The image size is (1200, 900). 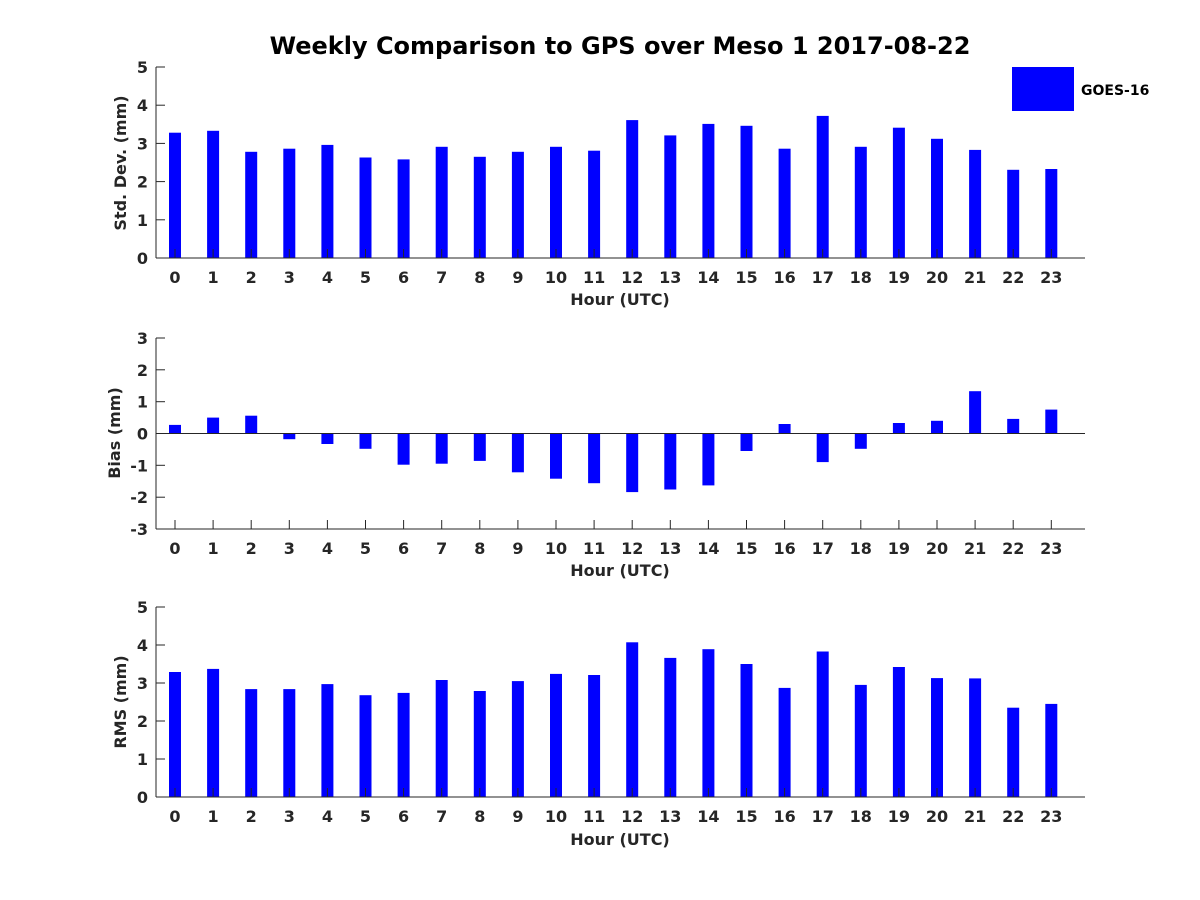 What do you see at coordinates (632, 548) in the screenshot?
I see `bias-x-tick-label-12: 12` at bounding box center [632, 548].